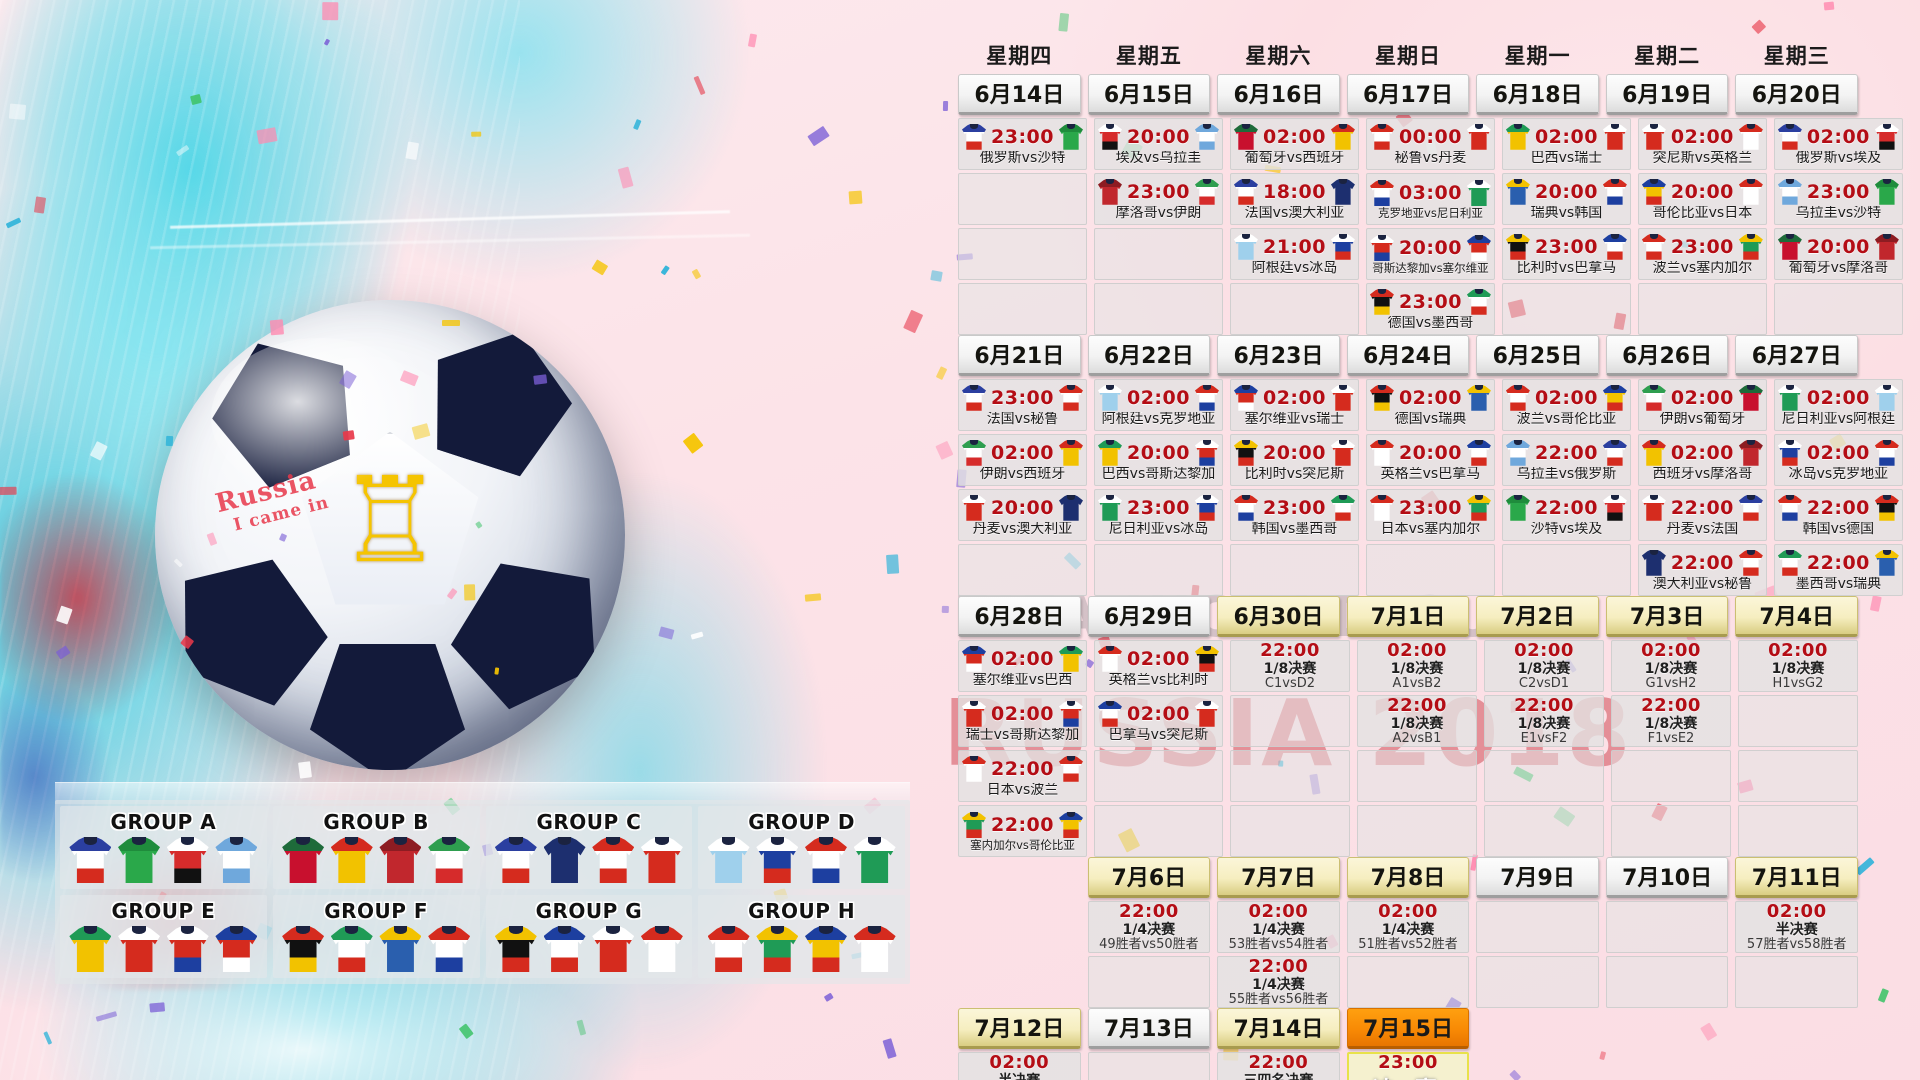  Describe the element at coordinates (1702, 199) in the screenshot. I see `match-card: 20:00 哥伦比亚vs日本` at that location.